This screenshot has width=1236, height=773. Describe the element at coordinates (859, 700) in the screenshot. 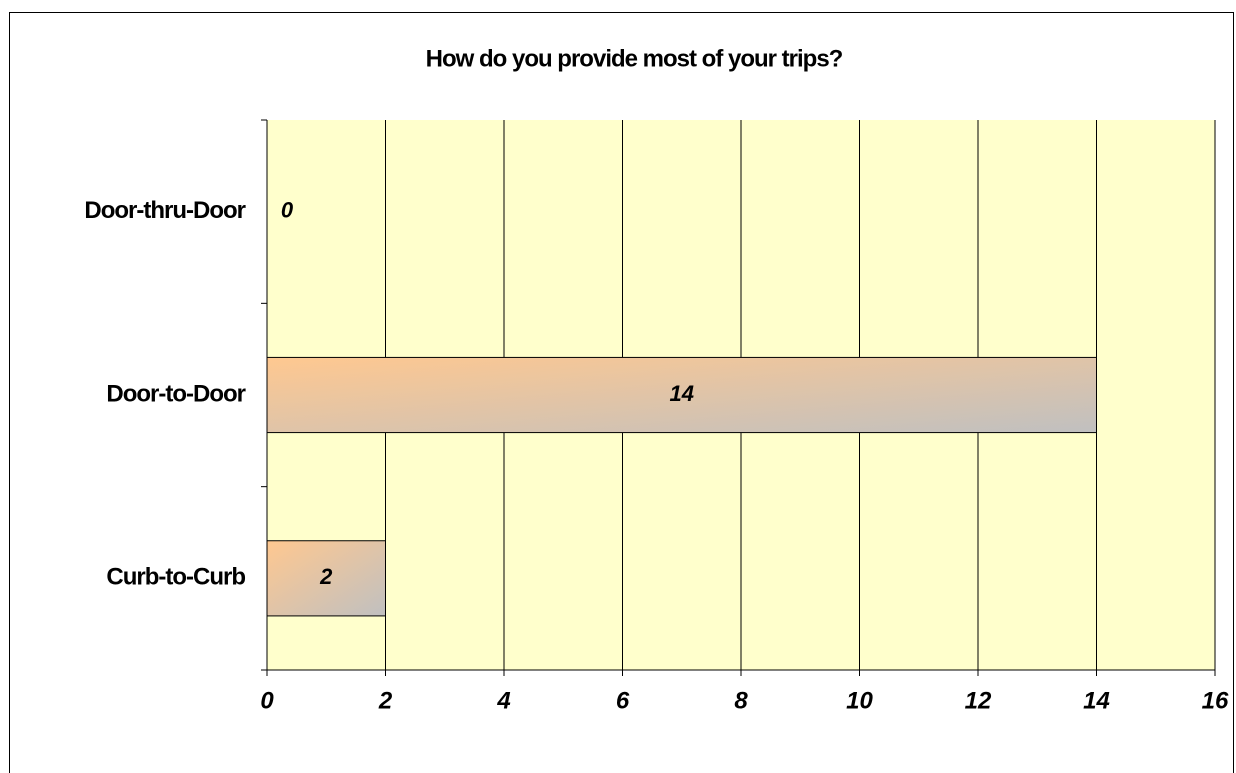

I see `x-tick-label: 10` at that location.